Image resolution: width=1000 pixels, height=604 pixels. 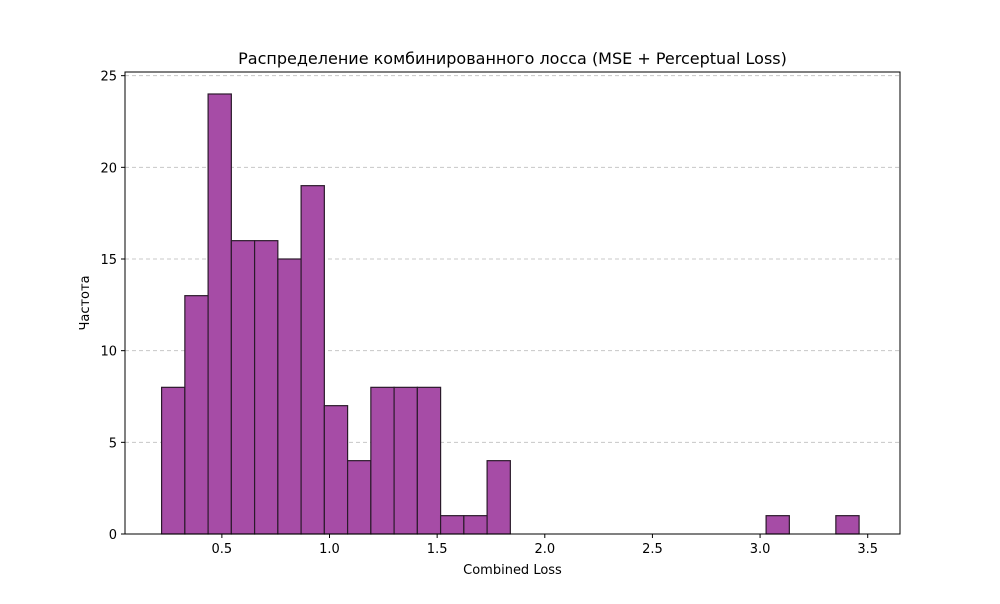 What do you see at coordinates (437, 549) in the screenshot?
I see `x-tick-label: 1.5` at bounding box center [437, 549].